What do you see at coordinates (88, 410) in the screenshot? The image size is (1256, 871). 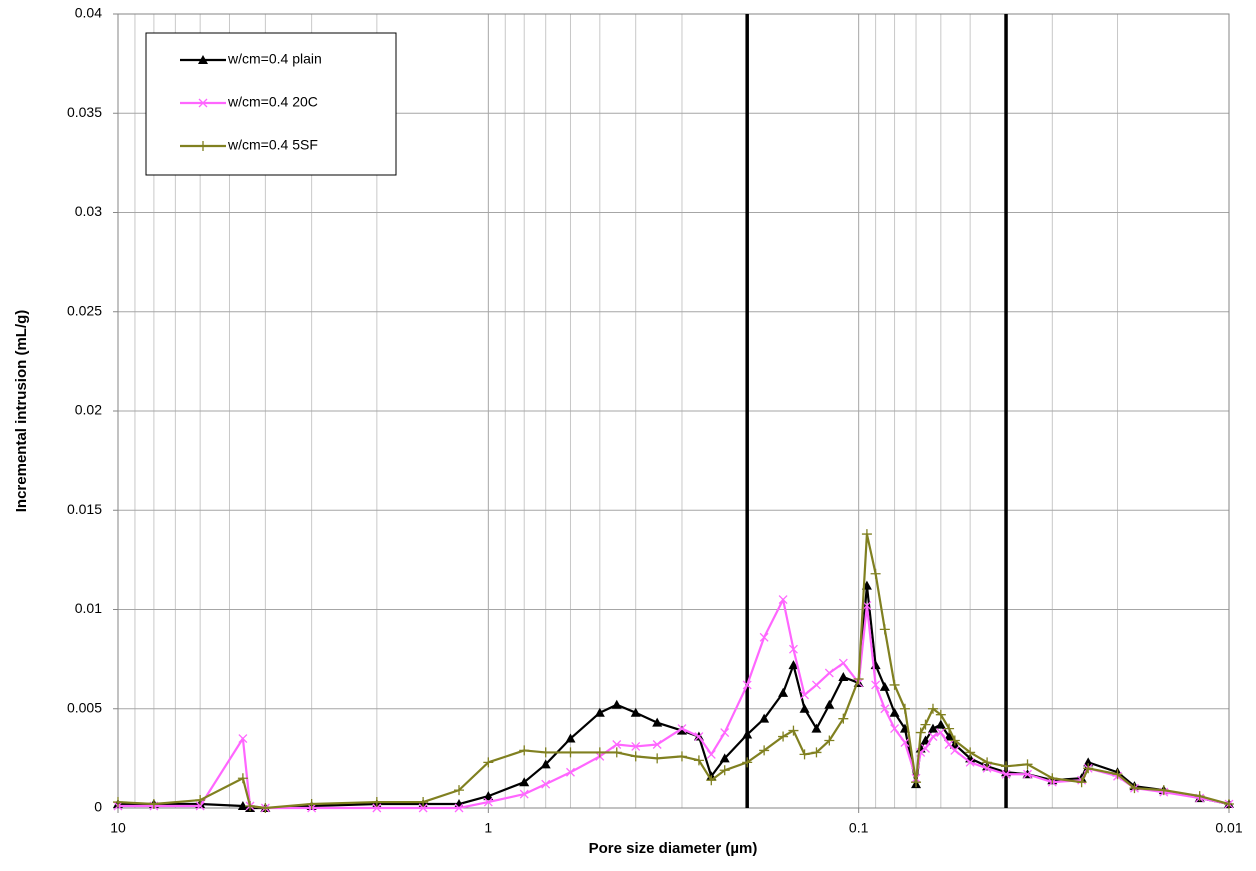 I see `y-tick-label: 0.02` at bounding box center [88, 410].